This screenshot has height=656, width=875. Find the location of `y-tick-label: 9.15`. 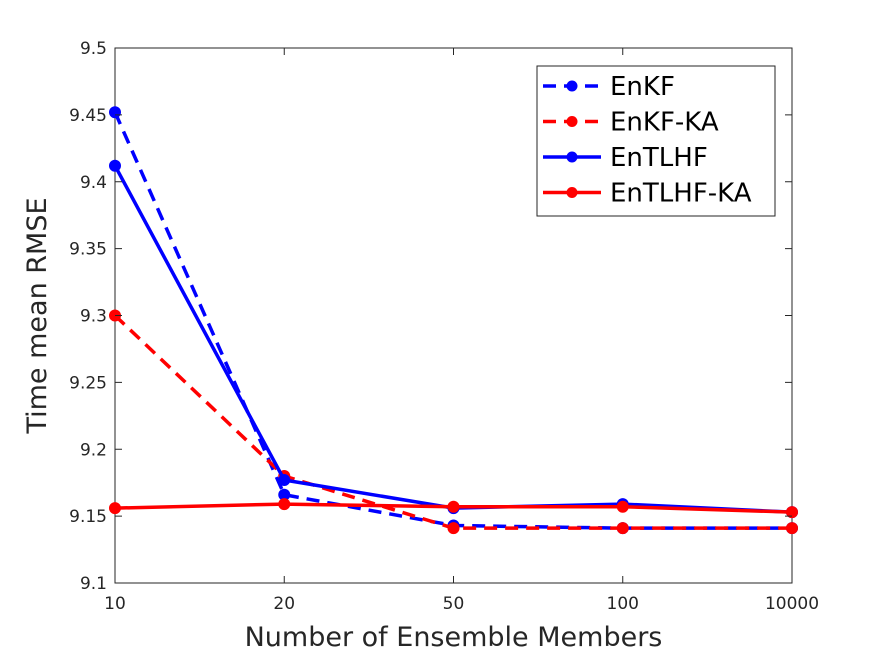

y-tick-label: 9.15 is located at coordinates (88, 517).